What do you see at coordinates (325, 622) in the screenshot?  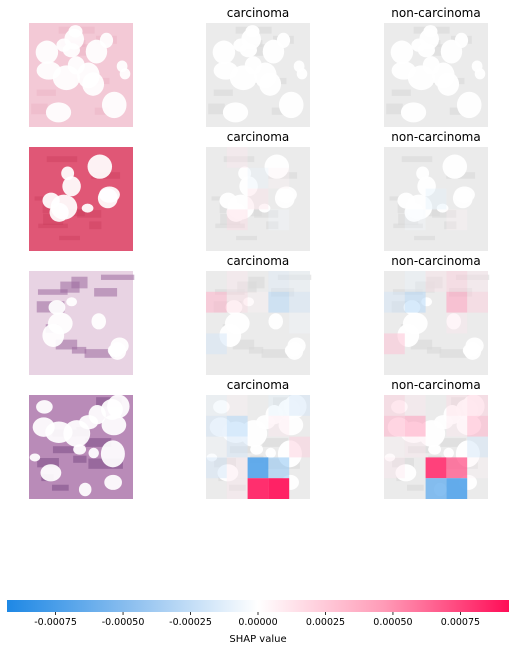 I see `colorbar-tick-label: 0.00025` at bounding box center [325, 622].